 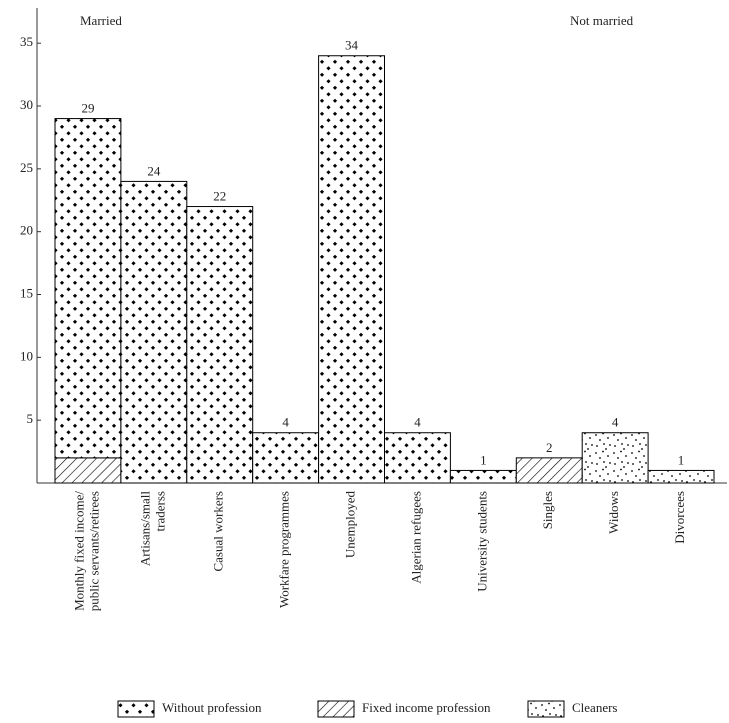 I want to click on y-tick-label: 5, so click(x=30, y=418).